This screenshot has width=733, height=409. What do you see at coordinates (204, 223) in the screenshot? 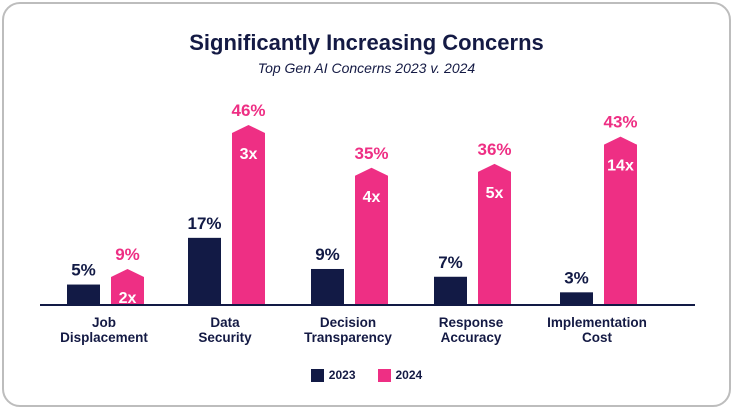
I see `value-label-2023-1: 17%` at bounding box center [204, 223].